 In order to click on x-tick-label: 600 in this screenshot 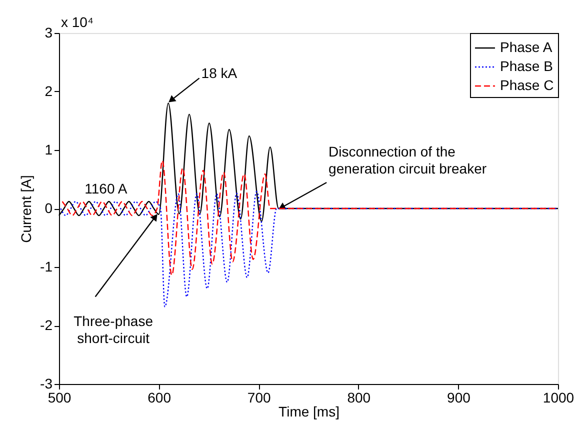, I will do `click(160, 398)`.